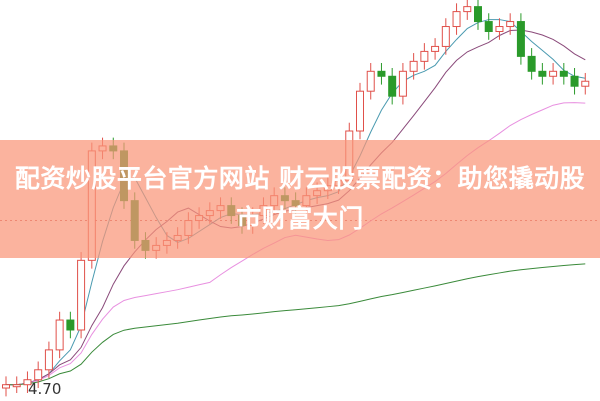 Image resolution: width=600 pixels, height=401 pixels. What do you see at coordinates (45, 389) in the screenshot?
I see `low-price-label: 4.70` at bounding box center [45, 389].